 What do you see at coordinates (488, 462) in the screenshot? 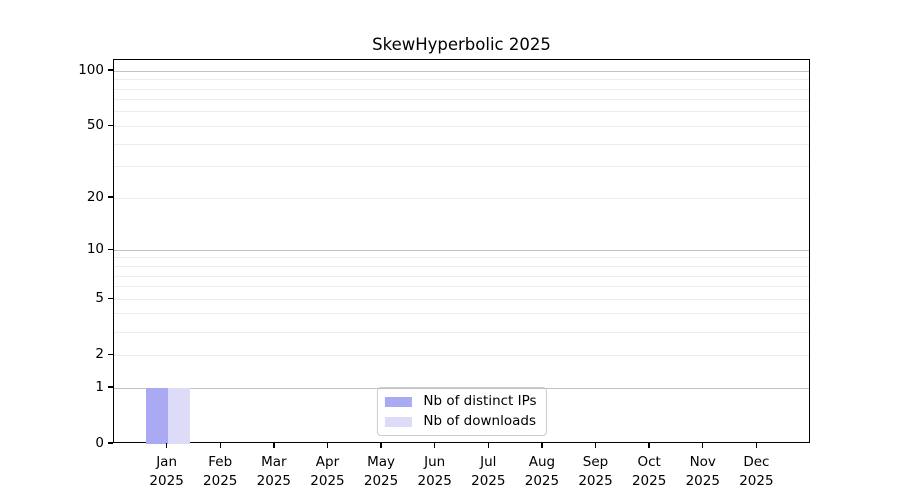
I see `x-tick-month: Jul` at bounding box center [488, 462].